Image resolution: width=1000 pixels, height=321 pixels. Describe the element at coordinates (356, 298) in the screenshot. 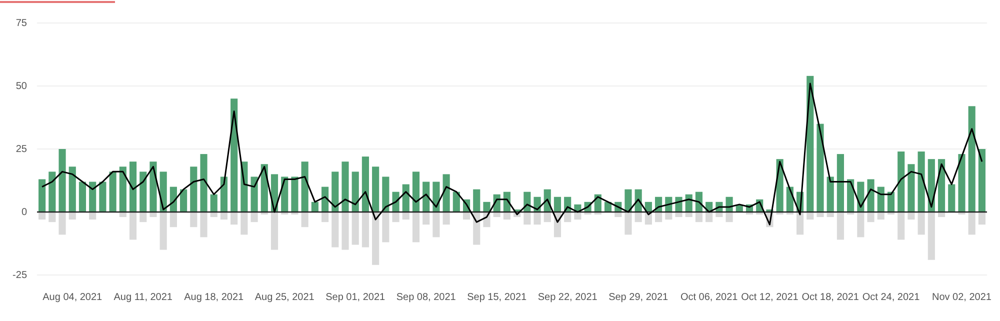

I see `x-tick-label: Sep 01, 2021` at that location.